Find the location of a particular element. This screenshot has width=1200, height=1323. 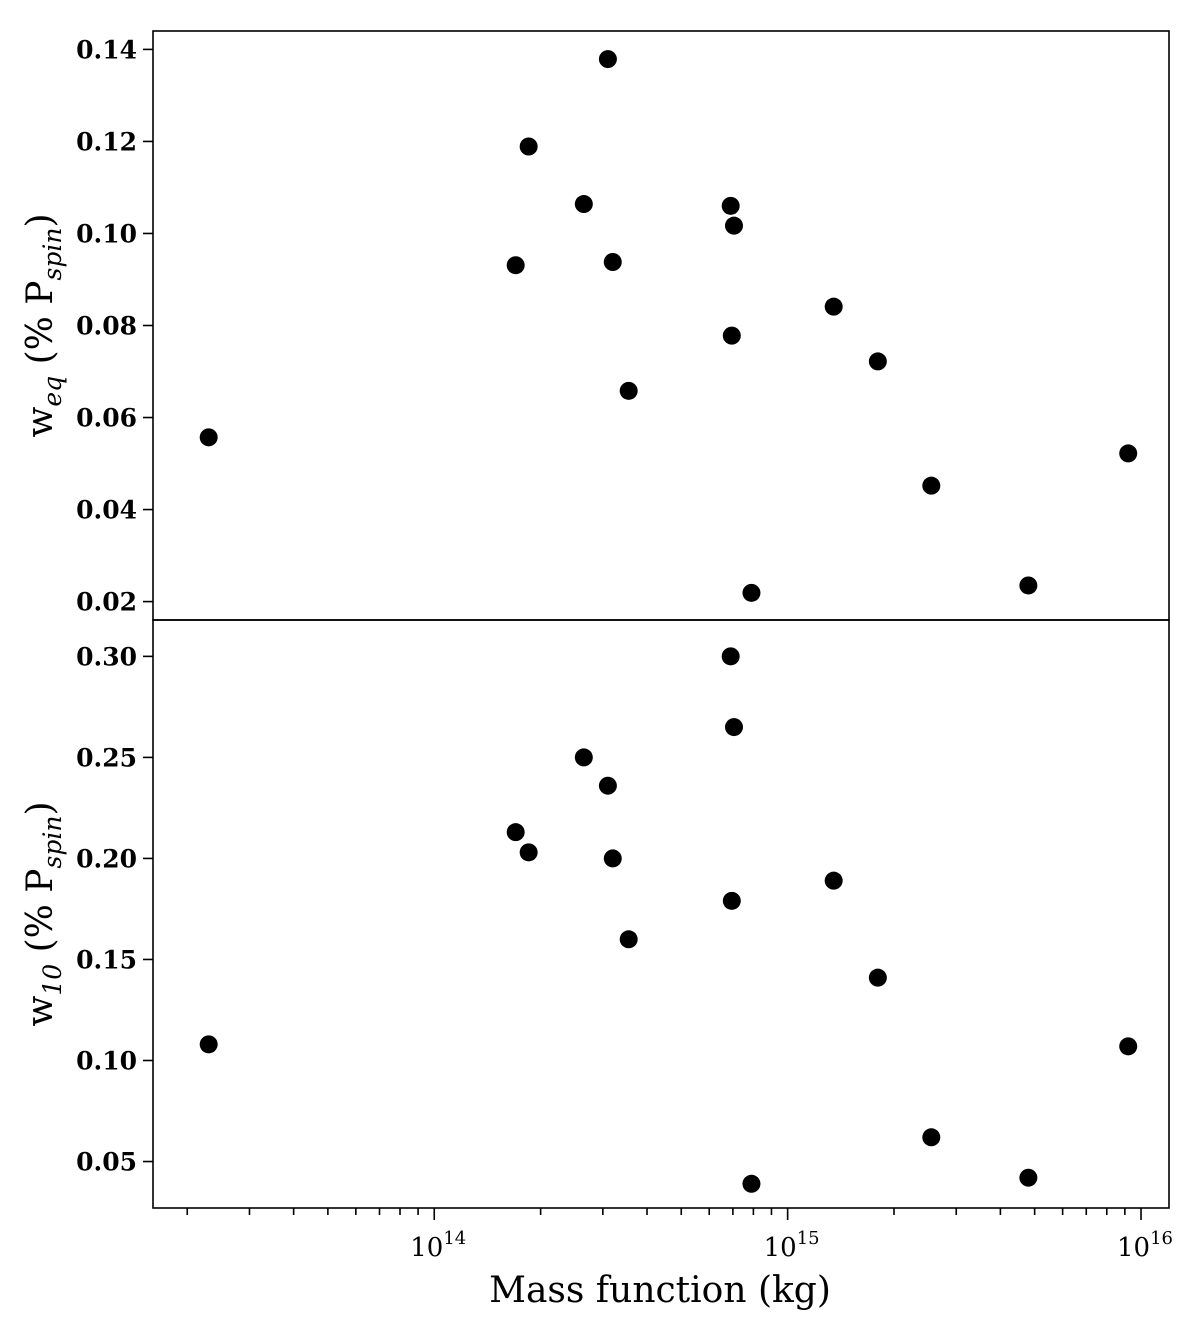

x-axis-title: Mass function (kg) is located at coordinates (660, 1290).